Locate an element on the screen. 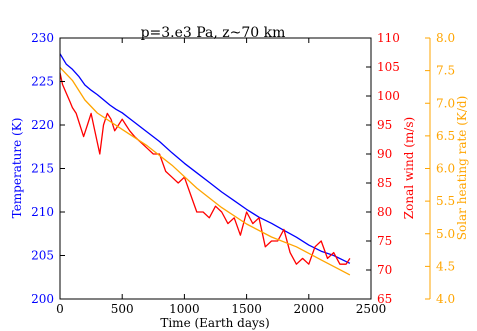  solar-heating-tick-label: 7.5 is located at coordinates (445, 71).